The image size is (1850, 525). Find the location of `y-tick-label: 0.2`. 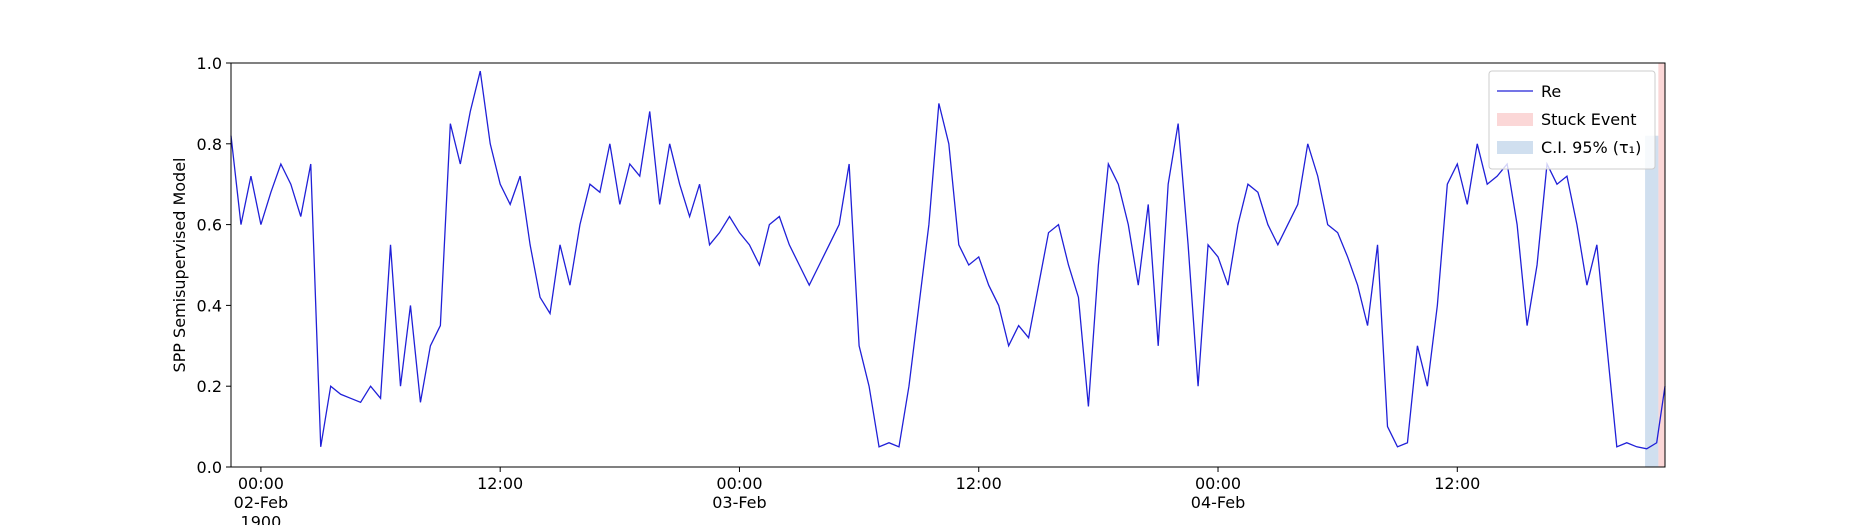

y-tick-label: 0.2 is located at coordinates (209, 386).